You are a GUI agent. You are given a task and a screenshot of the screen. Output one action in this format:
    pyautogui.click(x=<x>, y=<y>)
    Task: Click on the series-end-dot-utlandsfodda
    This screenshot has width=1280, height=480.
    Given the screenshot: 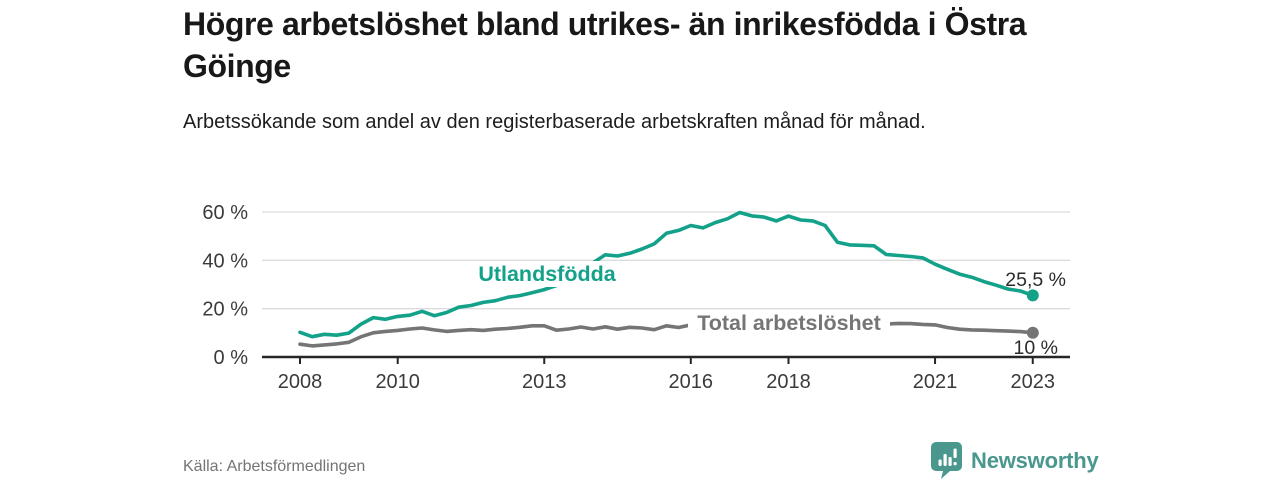 What is the action you would take?
    pyautogui.click(x=1032, y=295)
    